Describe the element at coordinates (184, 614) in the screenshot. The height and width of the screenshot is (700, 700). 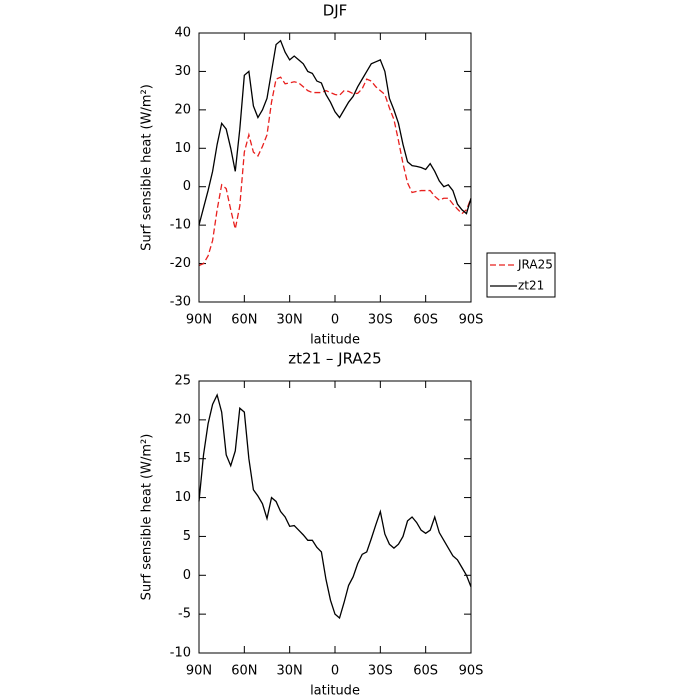
I see `y-tick-label: -5` at that location.